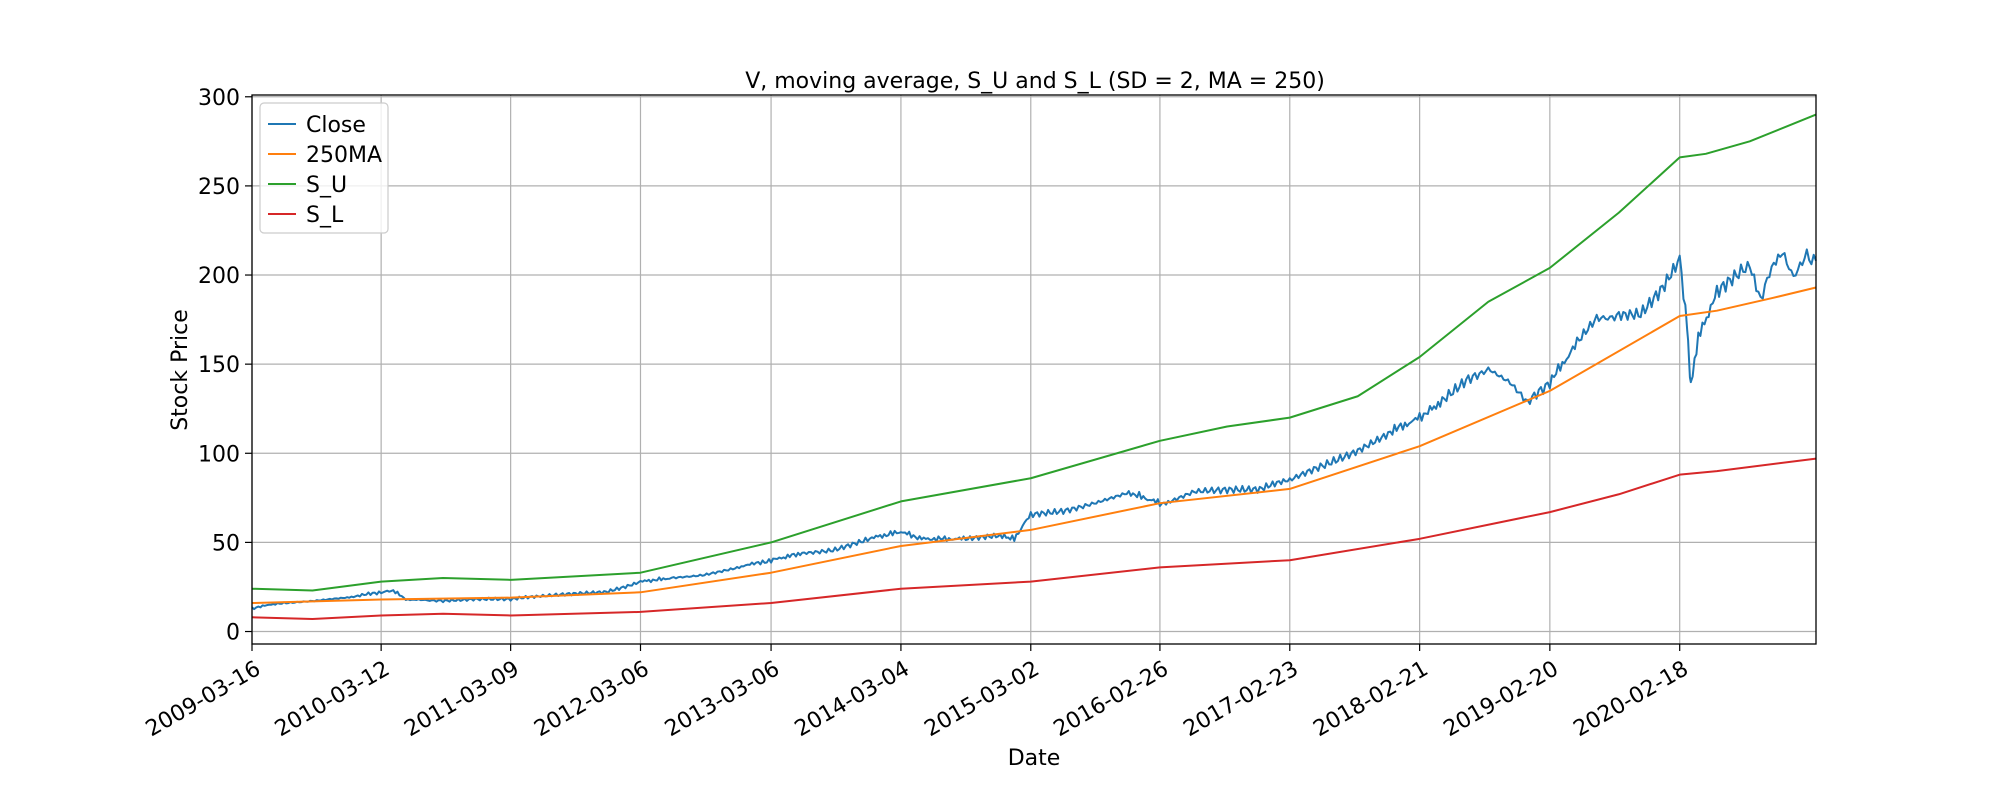  I want to click on x-tick-label: 2017-02-23, so click(1241, 699).